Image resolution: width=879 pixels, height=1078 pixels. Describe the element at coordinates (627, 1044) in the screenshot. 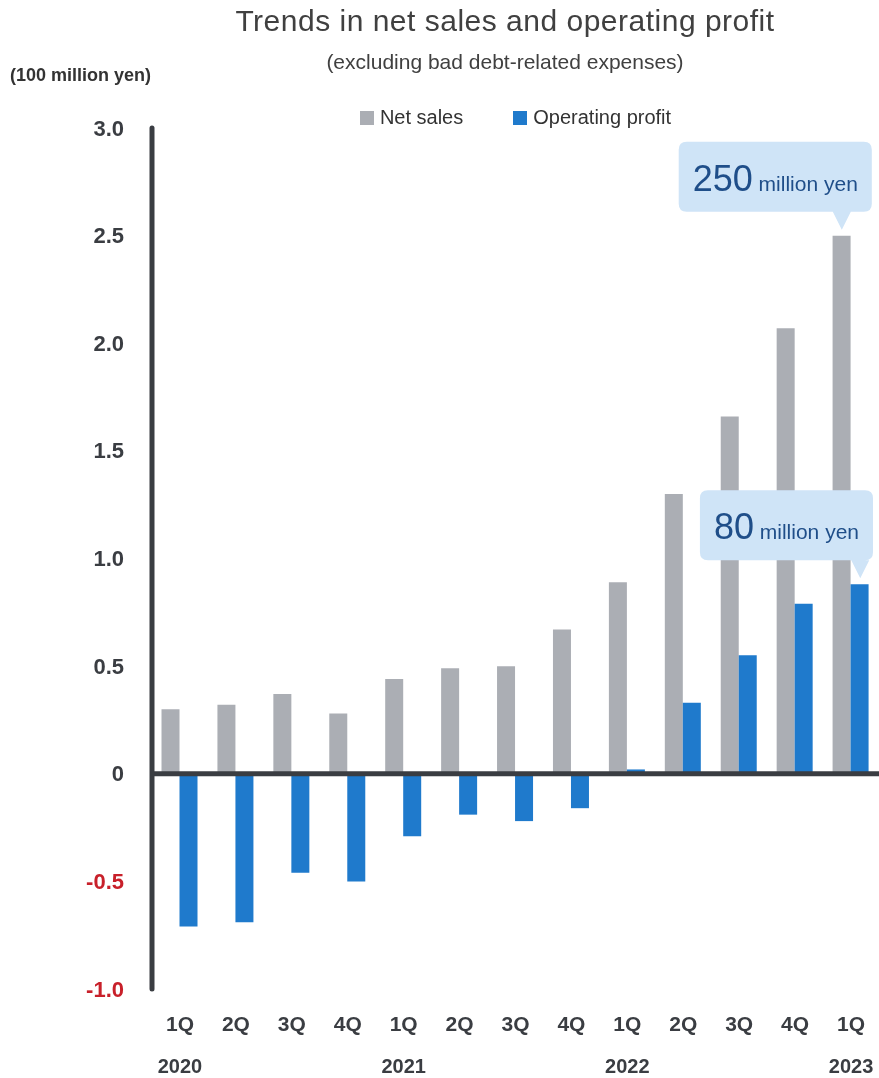

I see `x-tick-label: 1Q 2022` at that location.